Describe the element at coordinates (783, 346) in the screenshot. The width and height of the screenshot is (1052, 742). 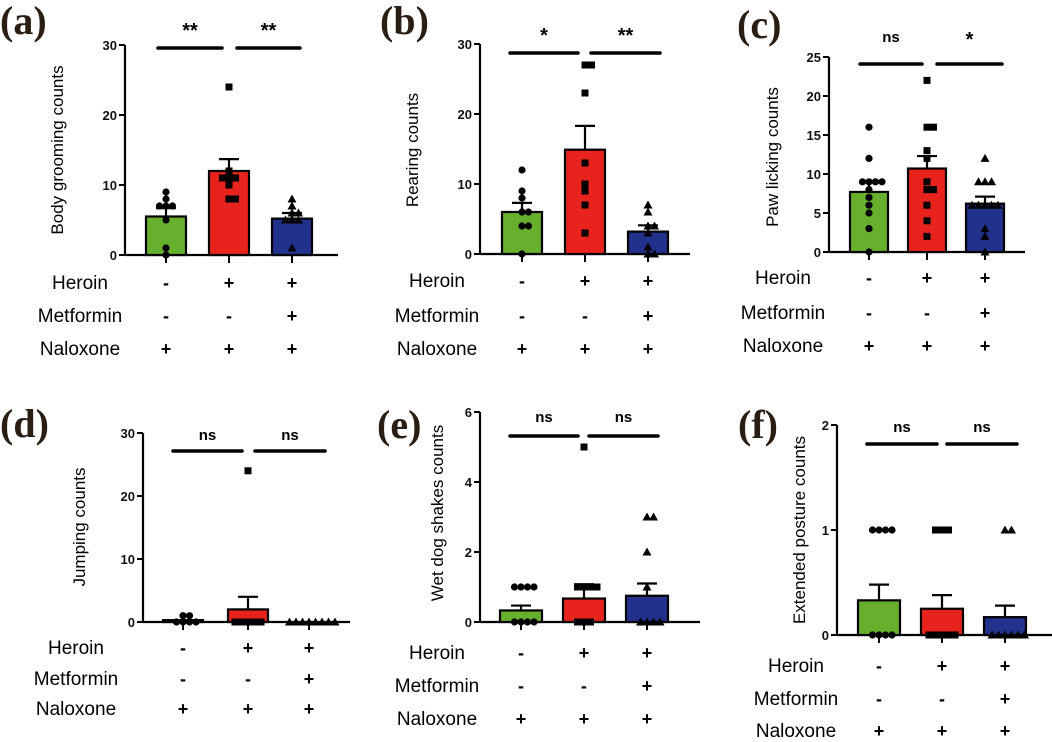
I see `treatment-label-naloxone: Naloxone` at that location.